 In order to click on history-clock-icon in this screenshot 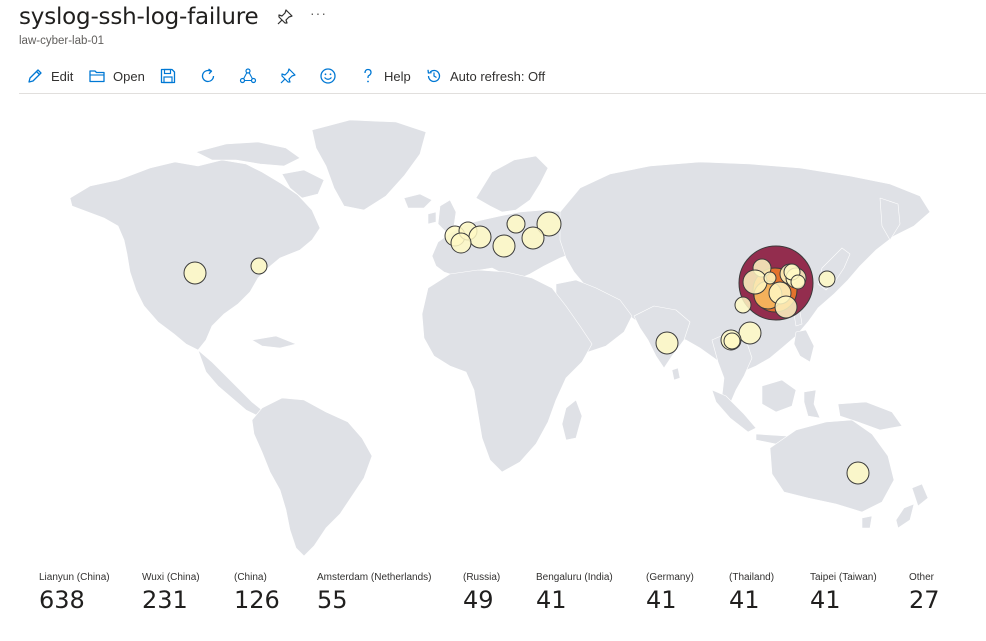, I will do `click(434, 76)`.